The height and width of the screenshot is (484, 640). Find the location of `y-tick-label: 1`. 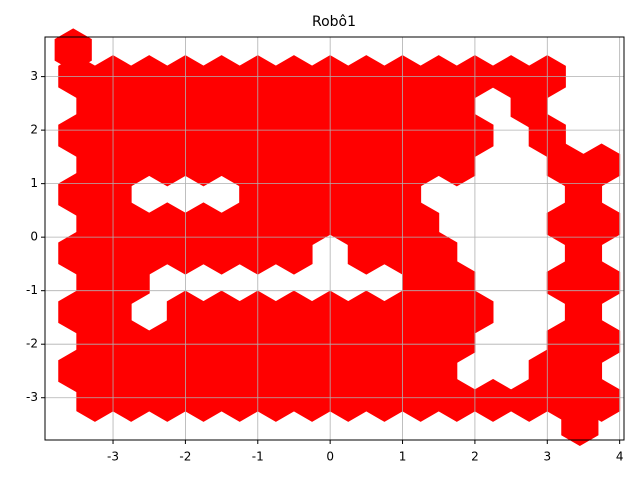

y-tick-label: 1 is located at coordinates (34, 183).